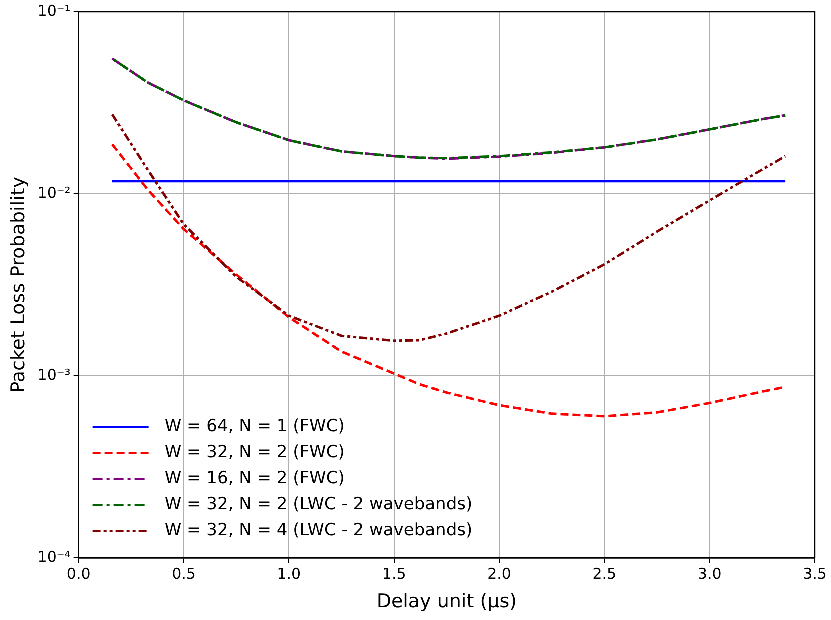  What do you see at coordinates (500, 574) in the screenshot?
I see `x-tick-label: 2.0` at bounding box center [500, 574].